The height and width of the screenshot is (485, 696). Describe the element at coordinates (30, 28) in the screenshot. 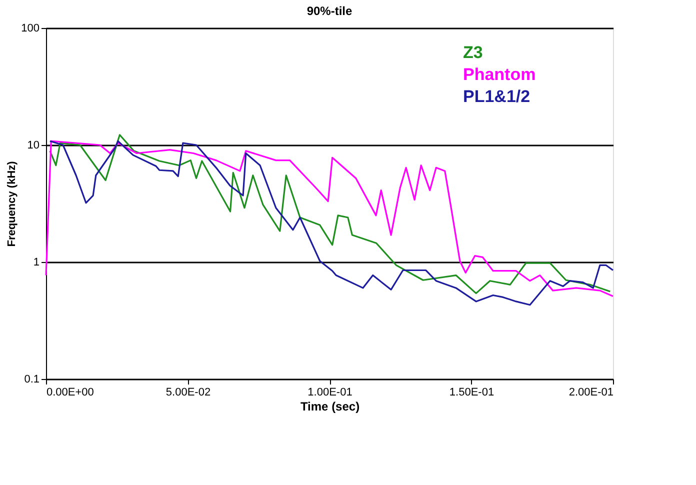

I see `y-tick-label: 100` at that location.